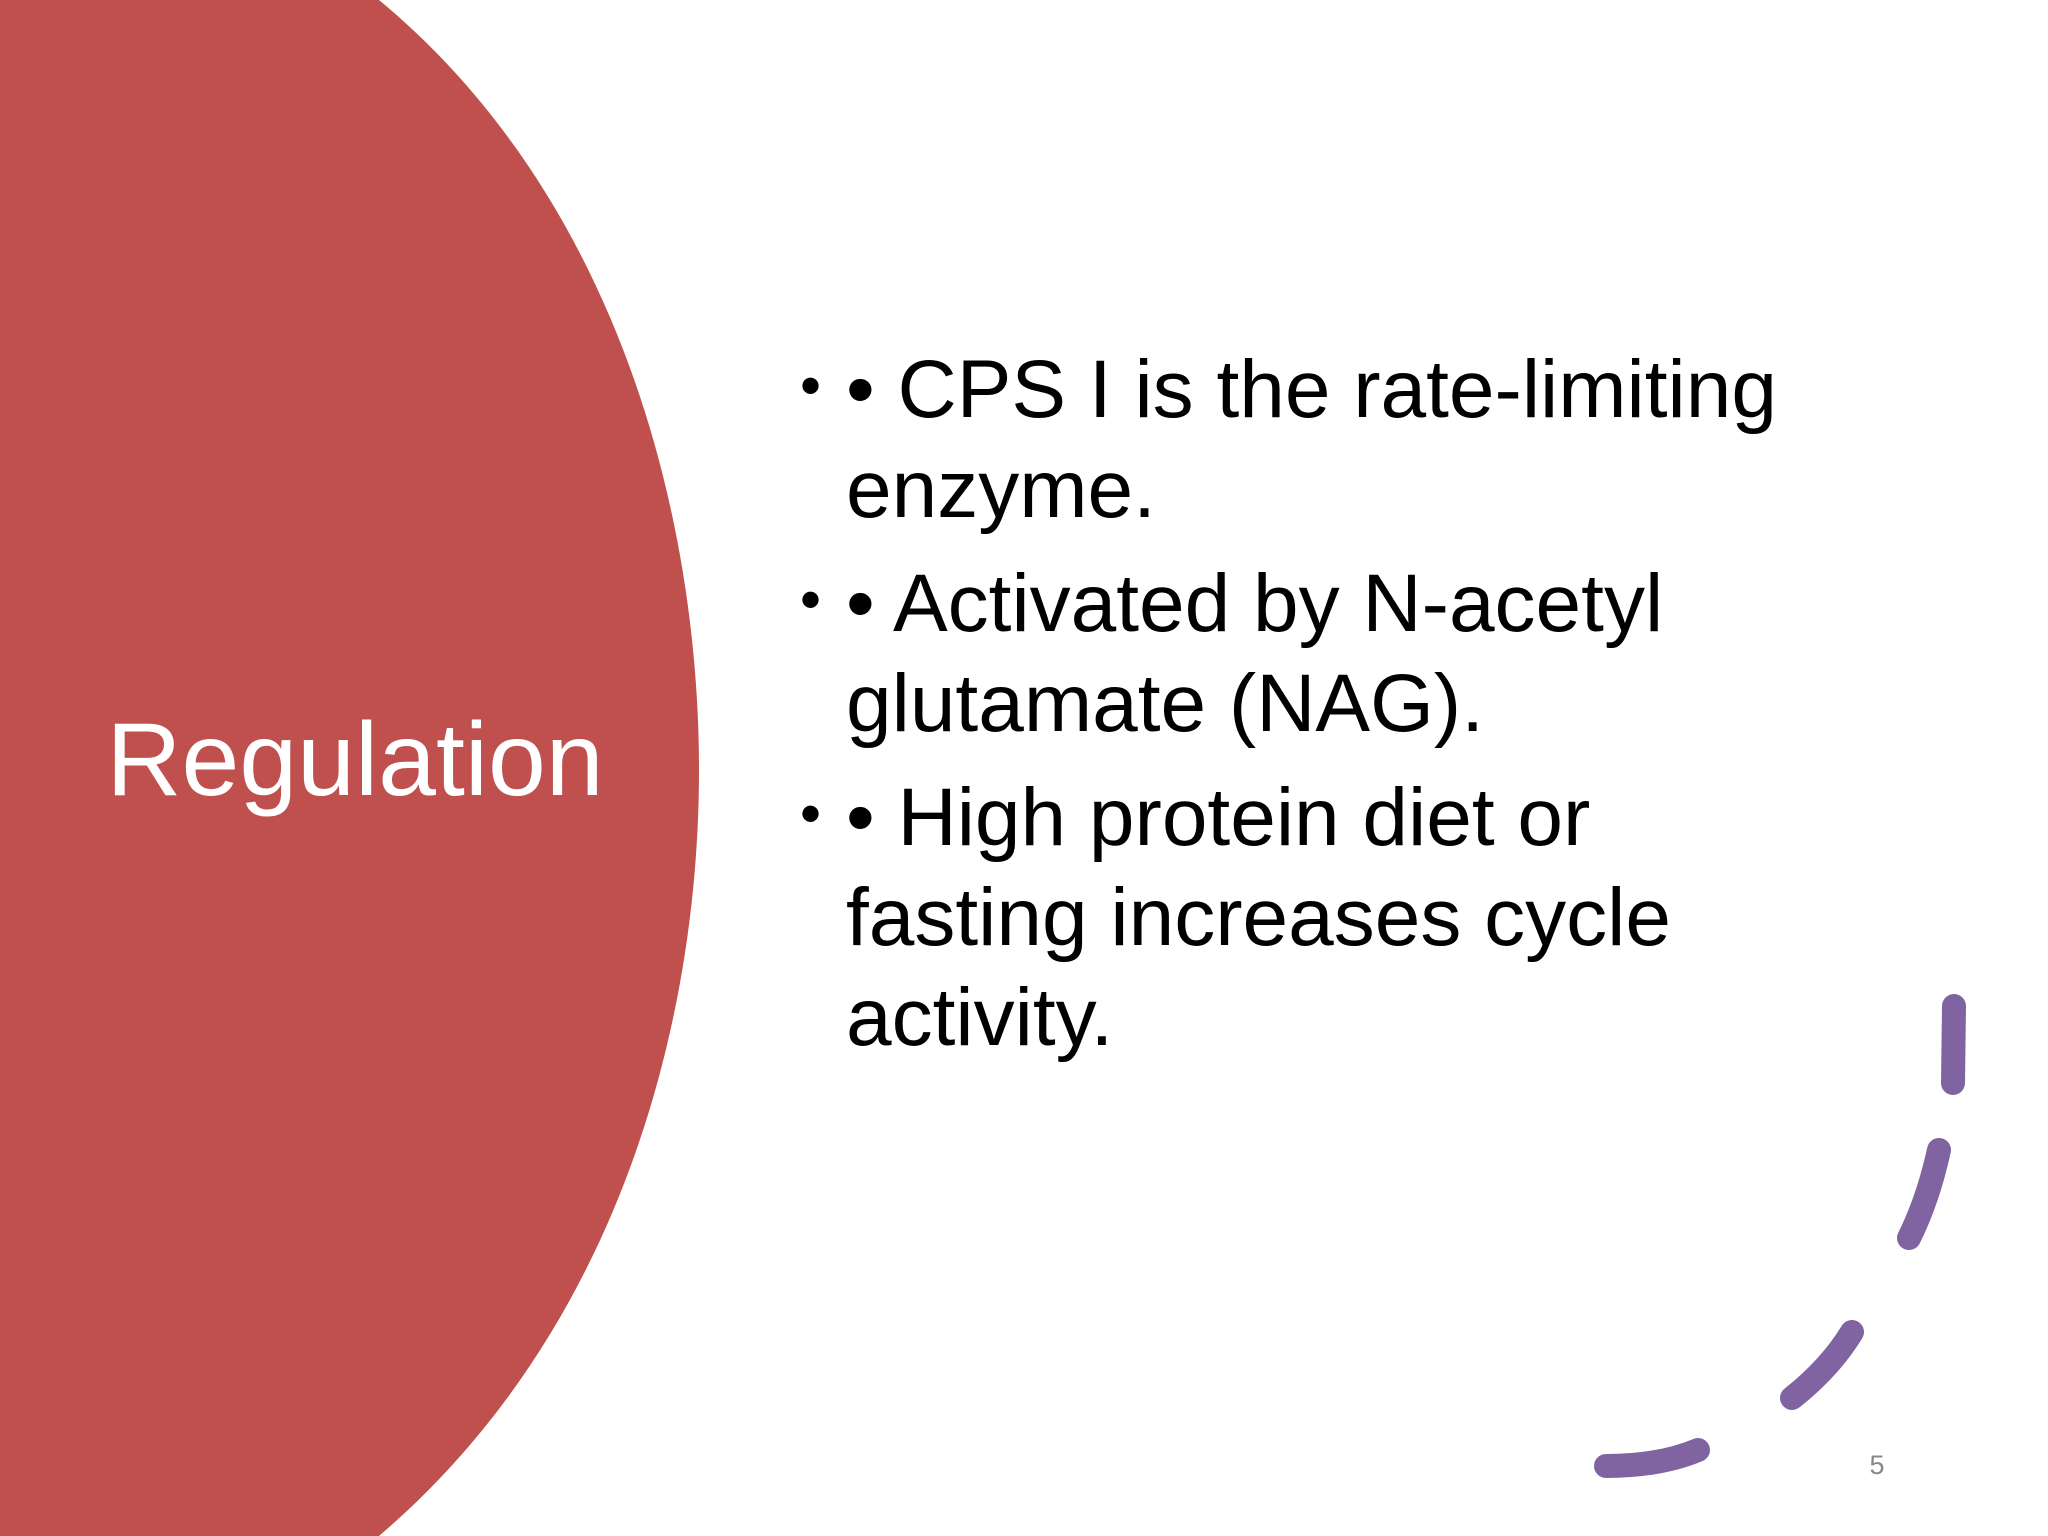  I want to click on page-number: 5, so click(1877, 1465).